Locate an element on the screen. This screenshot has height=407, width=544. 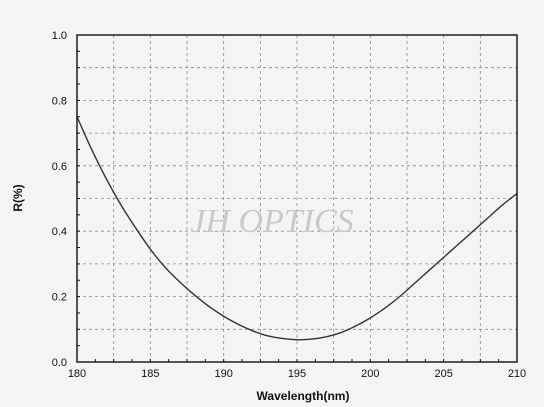
x-tick-label: 210 is located at coordinates (517, 374).